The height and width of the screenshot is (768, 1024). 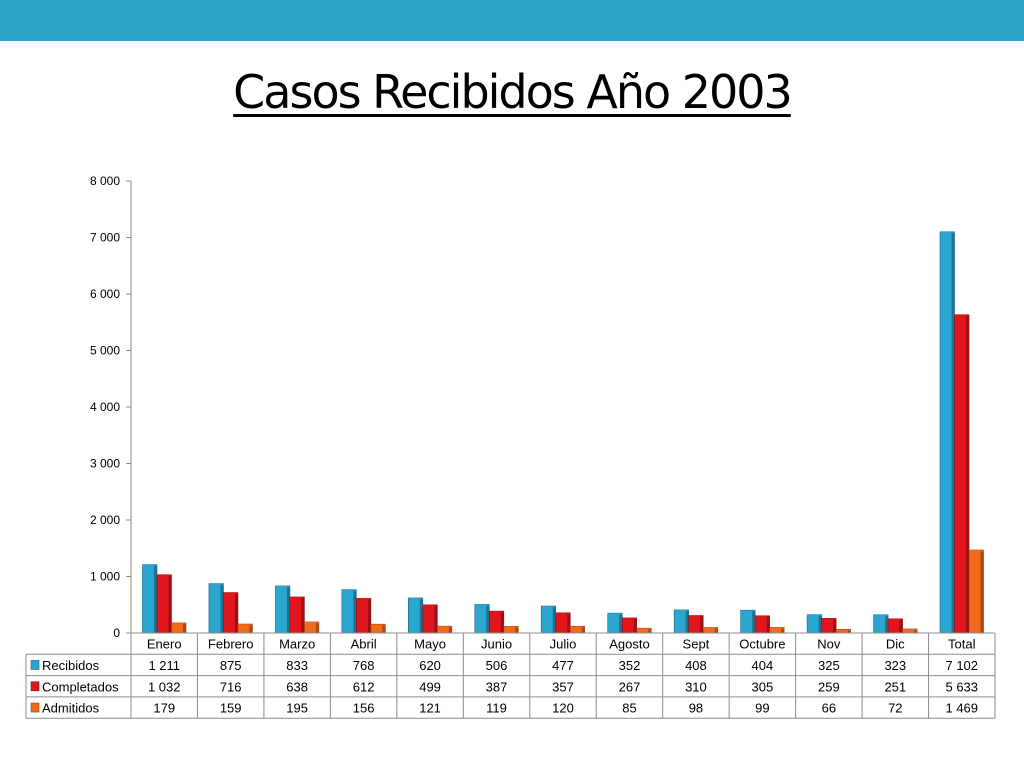 I want to click on table-cell-value: 1 032, so click(x=164, y=686).